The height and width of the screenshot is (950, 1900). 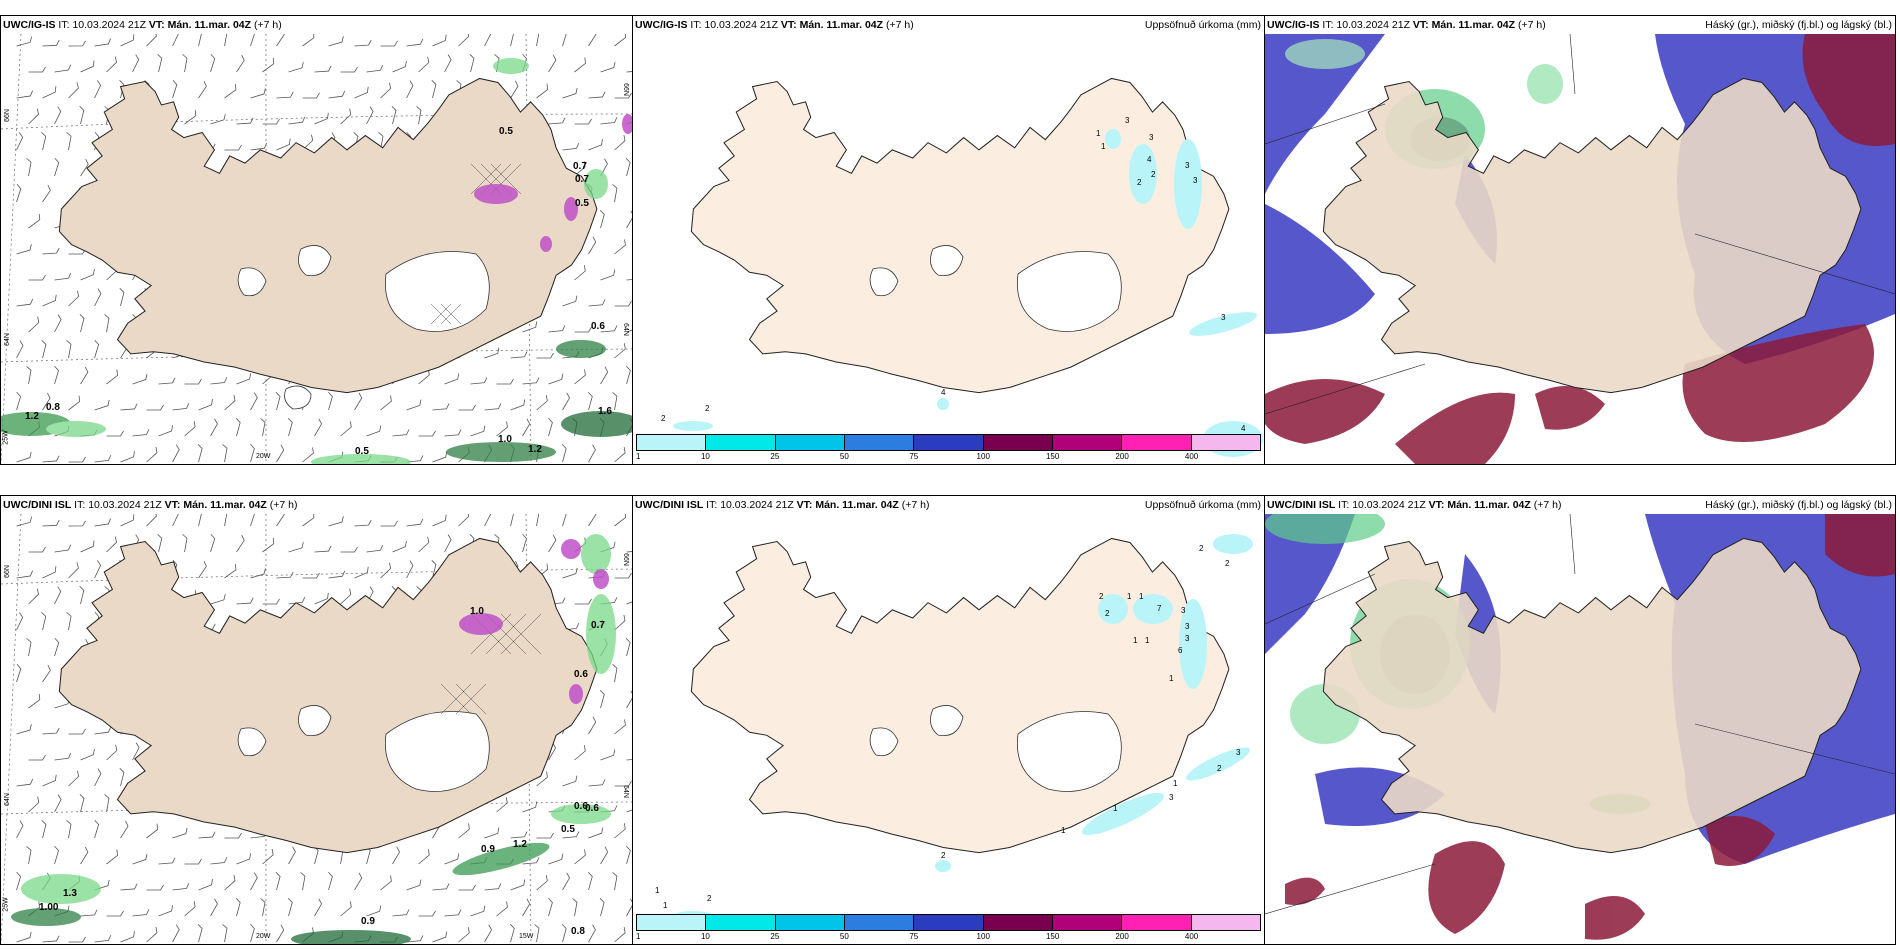 I want to click on colorbar-tick: 10, so click(x=705, y=456).